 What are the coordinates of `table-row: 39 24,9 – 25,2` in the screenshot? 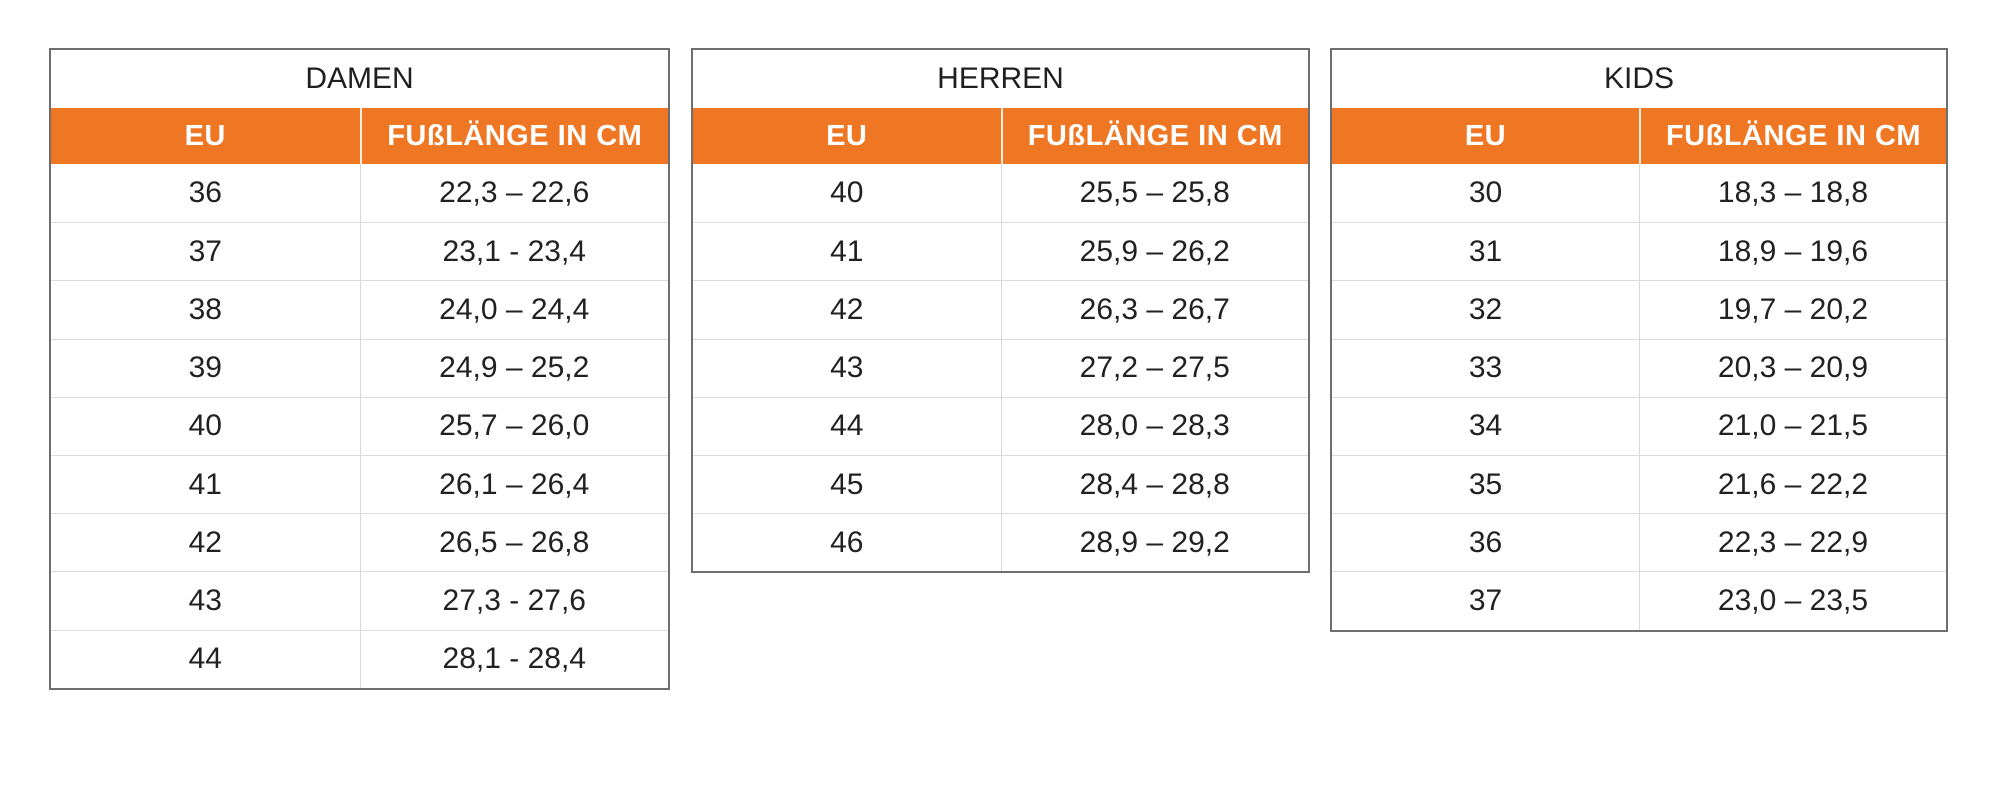 It's located at (360, 367).